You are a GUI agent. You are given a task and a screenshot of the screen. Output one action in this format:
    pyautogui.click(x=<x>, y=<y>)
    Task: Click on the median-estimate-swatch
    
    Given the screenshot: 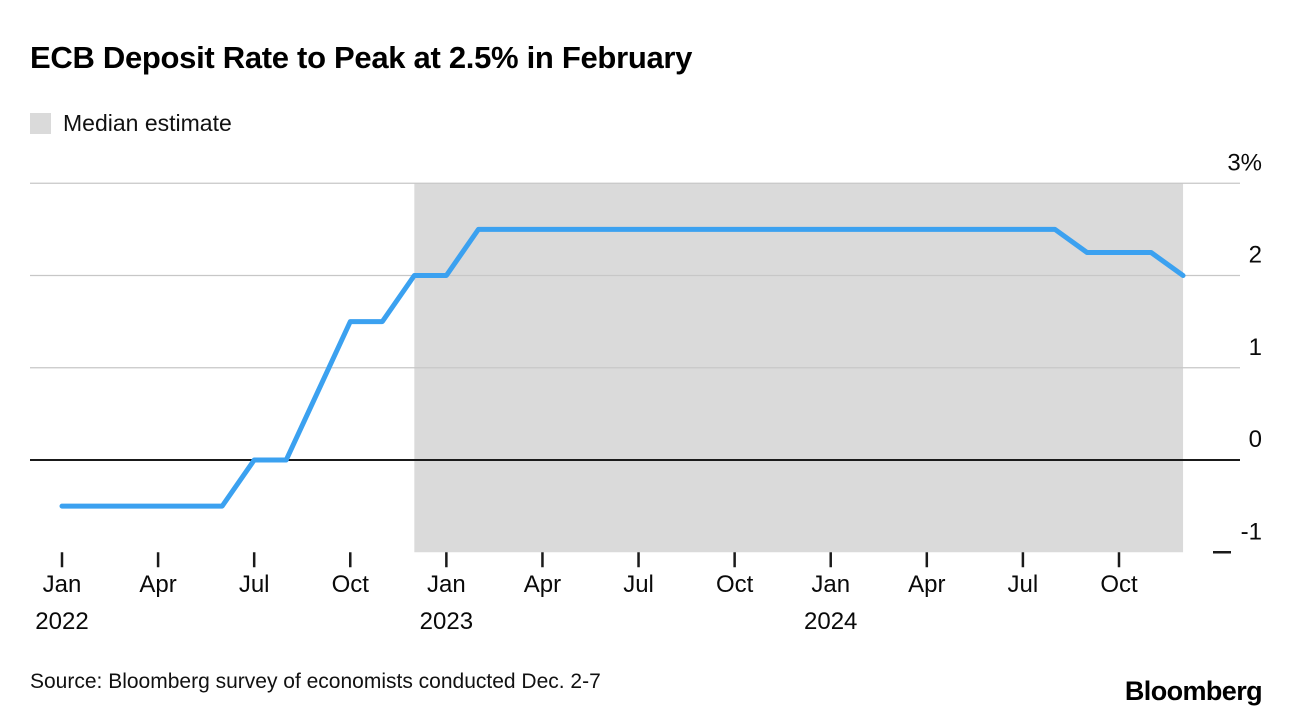 What is the action you would take?
    pyautogui.click(x=40, y=123)
    